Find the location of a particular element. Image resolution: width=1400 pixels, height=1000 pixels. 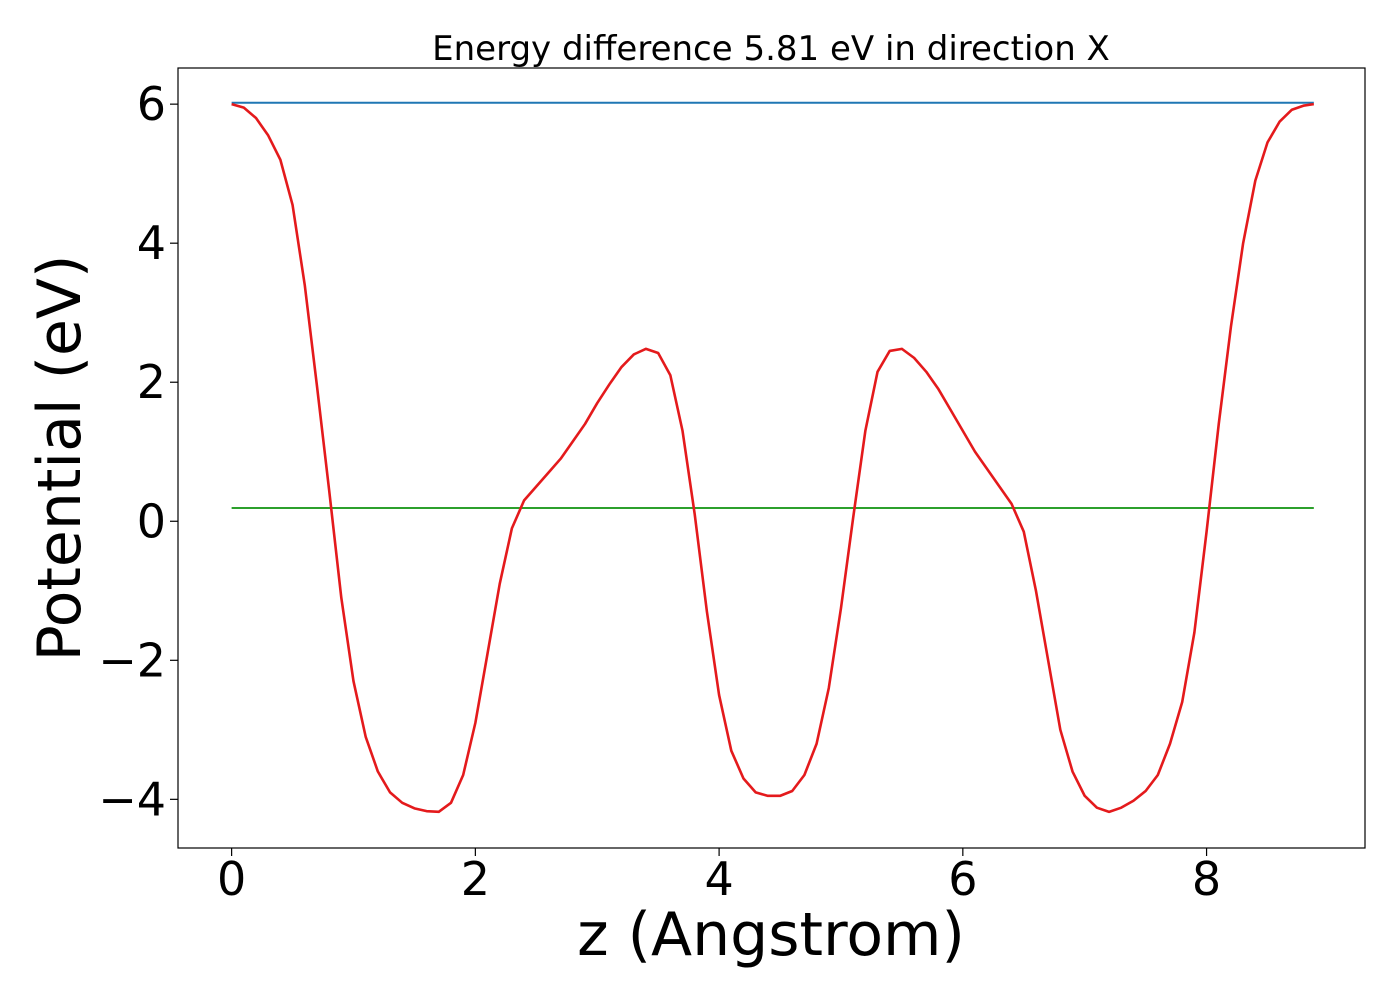

y-axis-ticks: −4 −2 0 2 4 6 is located at coordinates (138, 451).